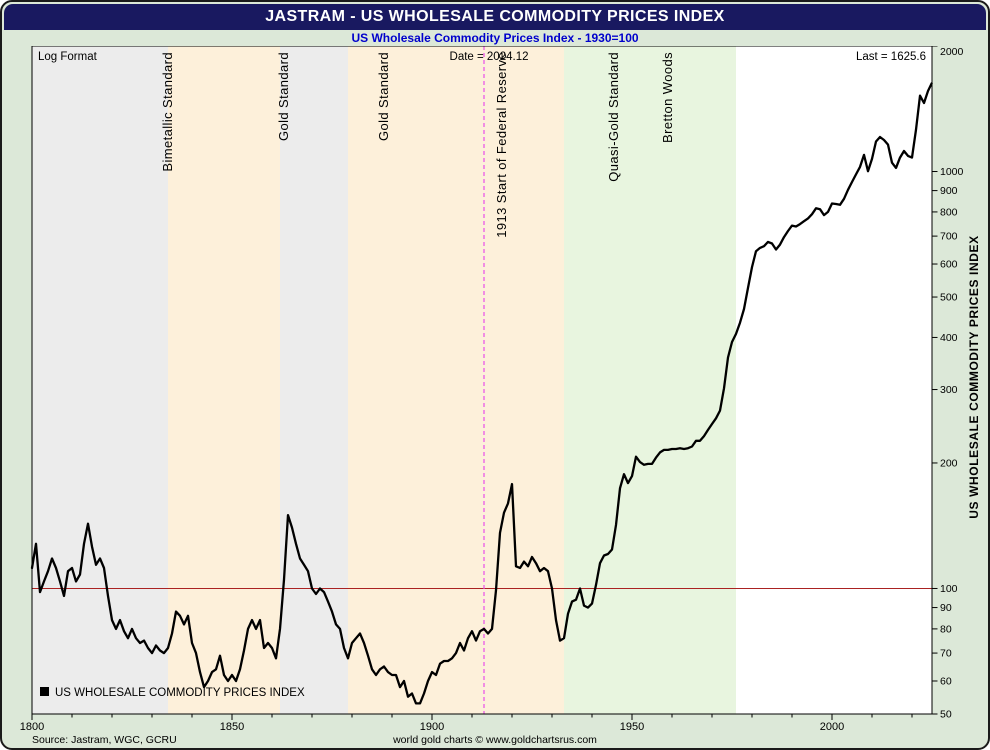 The height and width of the screenshot is (750, 990). Describe the element at coordinates (489, 57) in the screenshot. I see `date-readout: Date = 2024.12` at that location.